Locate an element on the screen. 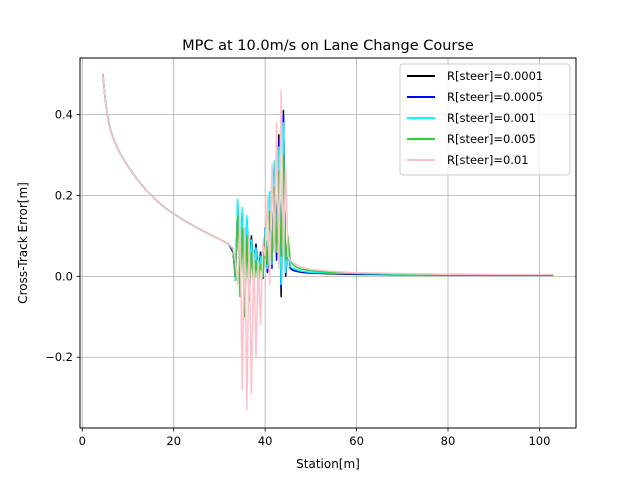 The width and height of the screenshot is (640, 480). y-axis: −0.2 0.0 0.2 0.4 is located at coordinates (62, 236).